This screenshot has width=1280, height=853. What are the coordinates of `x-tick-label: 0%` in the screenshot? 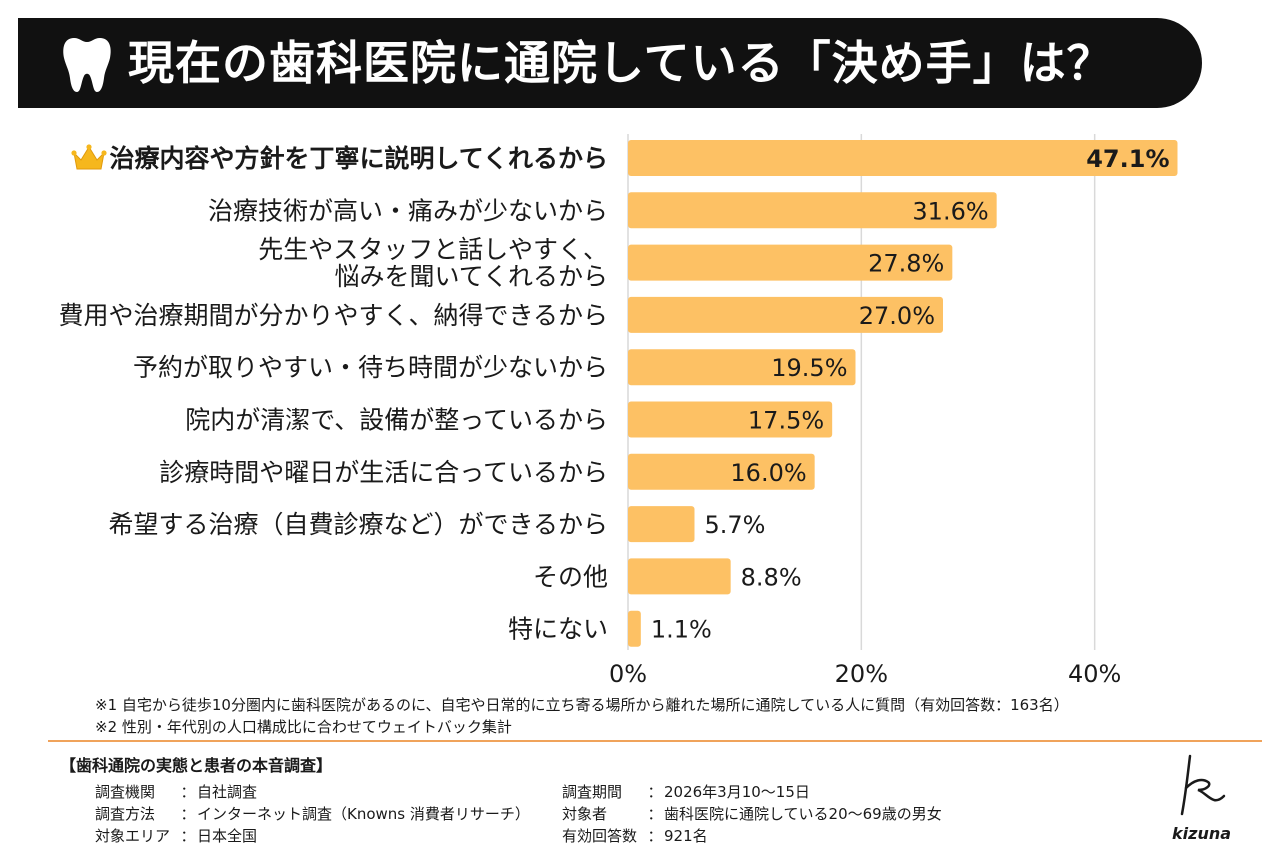 It's located at (628, 674).